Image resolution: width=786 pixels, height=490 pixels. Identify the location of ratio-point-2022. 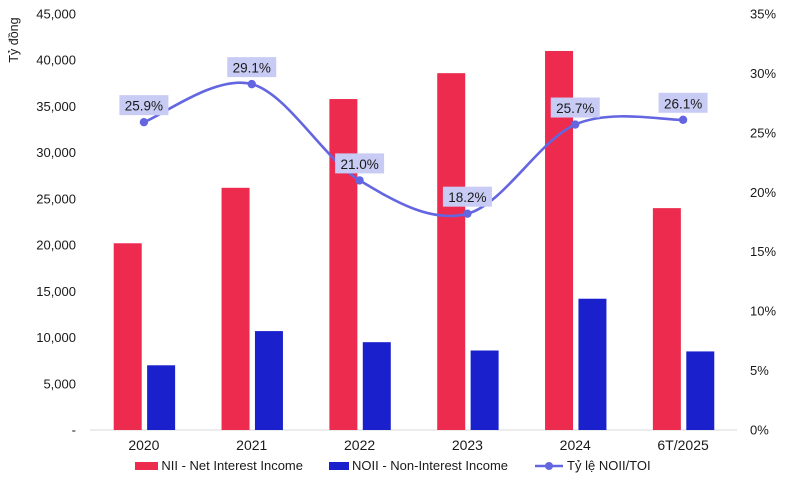
(359, 180).